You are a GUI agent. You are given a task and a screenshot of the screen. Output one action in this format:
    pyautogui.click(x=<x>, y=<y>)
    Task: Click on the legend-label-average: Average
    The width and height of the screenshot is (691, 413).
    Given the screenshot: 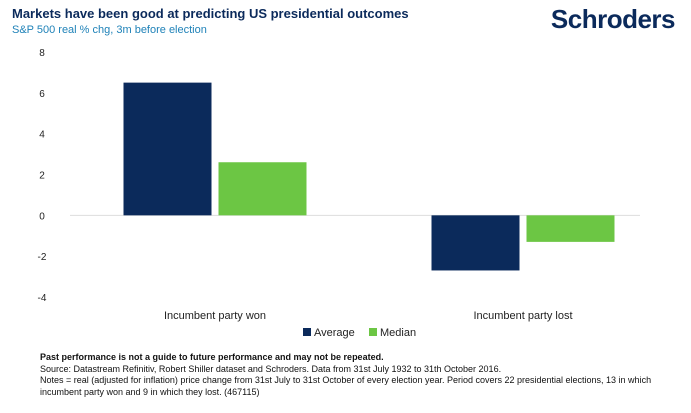 What is the action you would take?
    pyautogui.click(x=334, y=333)
    